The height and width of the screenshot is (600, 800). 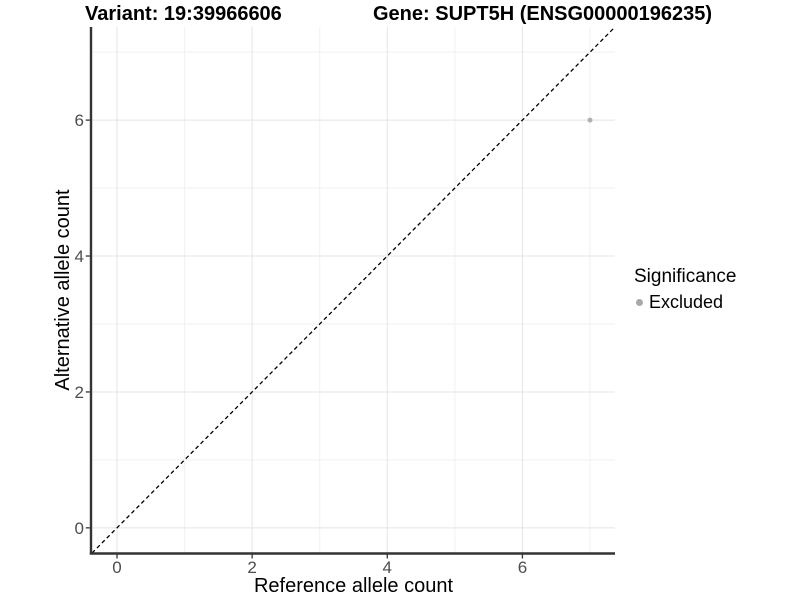 I want to click on legend-title: Significance, so click(x=685, y=276).